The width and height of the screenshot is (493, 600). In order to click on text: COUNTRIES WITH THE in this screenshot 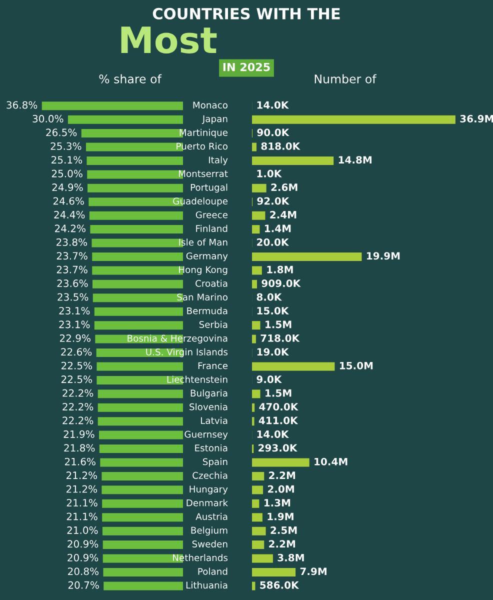, I will do `click(246, 14)`.